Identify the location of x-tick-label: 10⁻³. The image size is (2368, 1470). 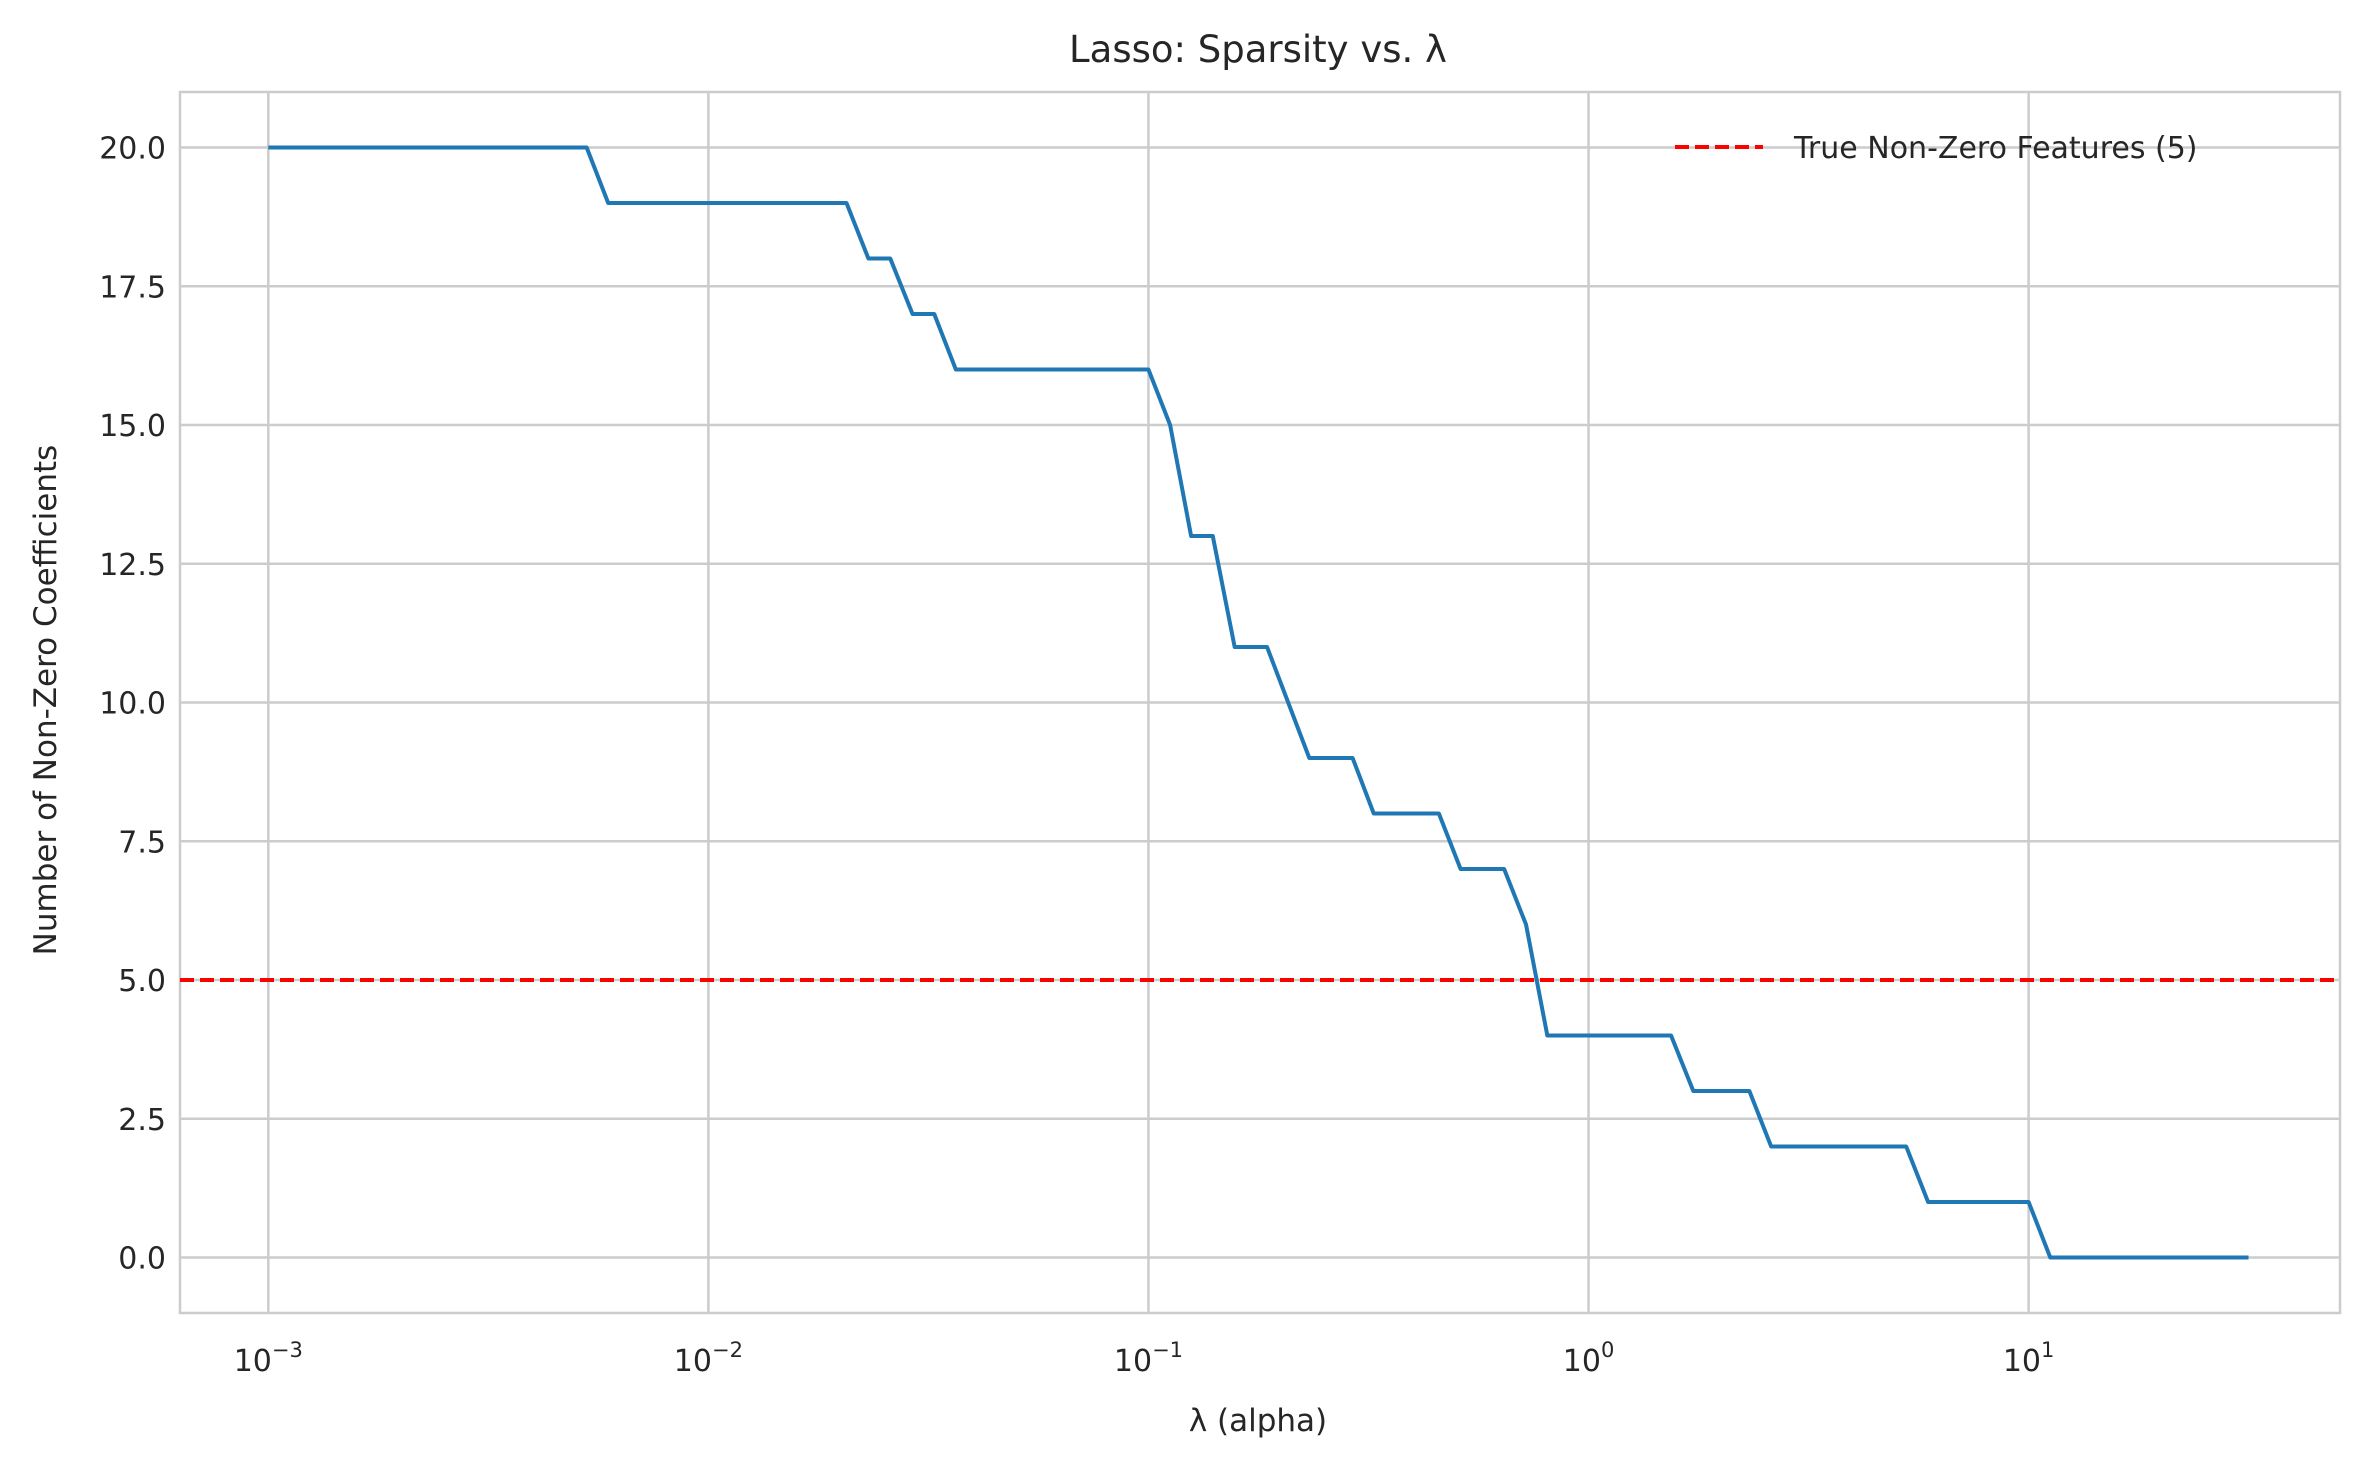
(268, 1358).